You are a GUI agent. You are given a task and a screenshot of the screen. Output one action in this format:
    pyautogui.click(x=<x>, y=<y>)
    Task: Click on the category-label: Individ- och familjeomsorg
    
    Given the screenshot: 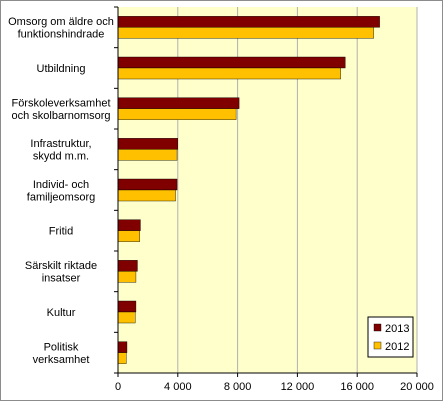 What is the action you would take?
    pyautogui.click(x=61, y=191)
    